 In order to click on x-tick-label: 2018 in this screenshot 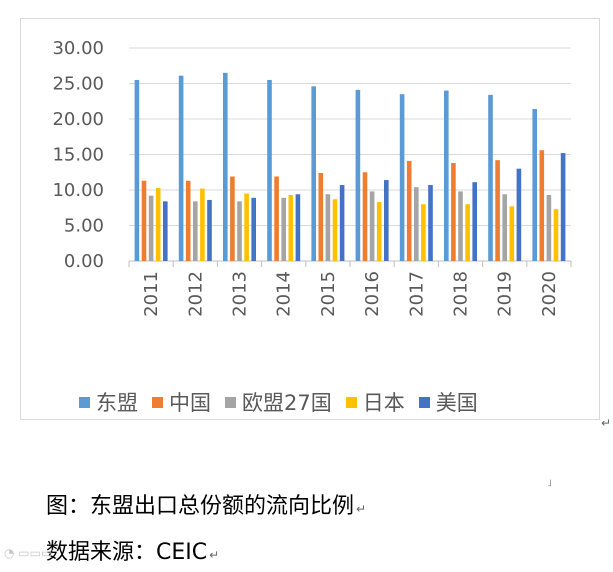, I will do `click(461, 294)`.